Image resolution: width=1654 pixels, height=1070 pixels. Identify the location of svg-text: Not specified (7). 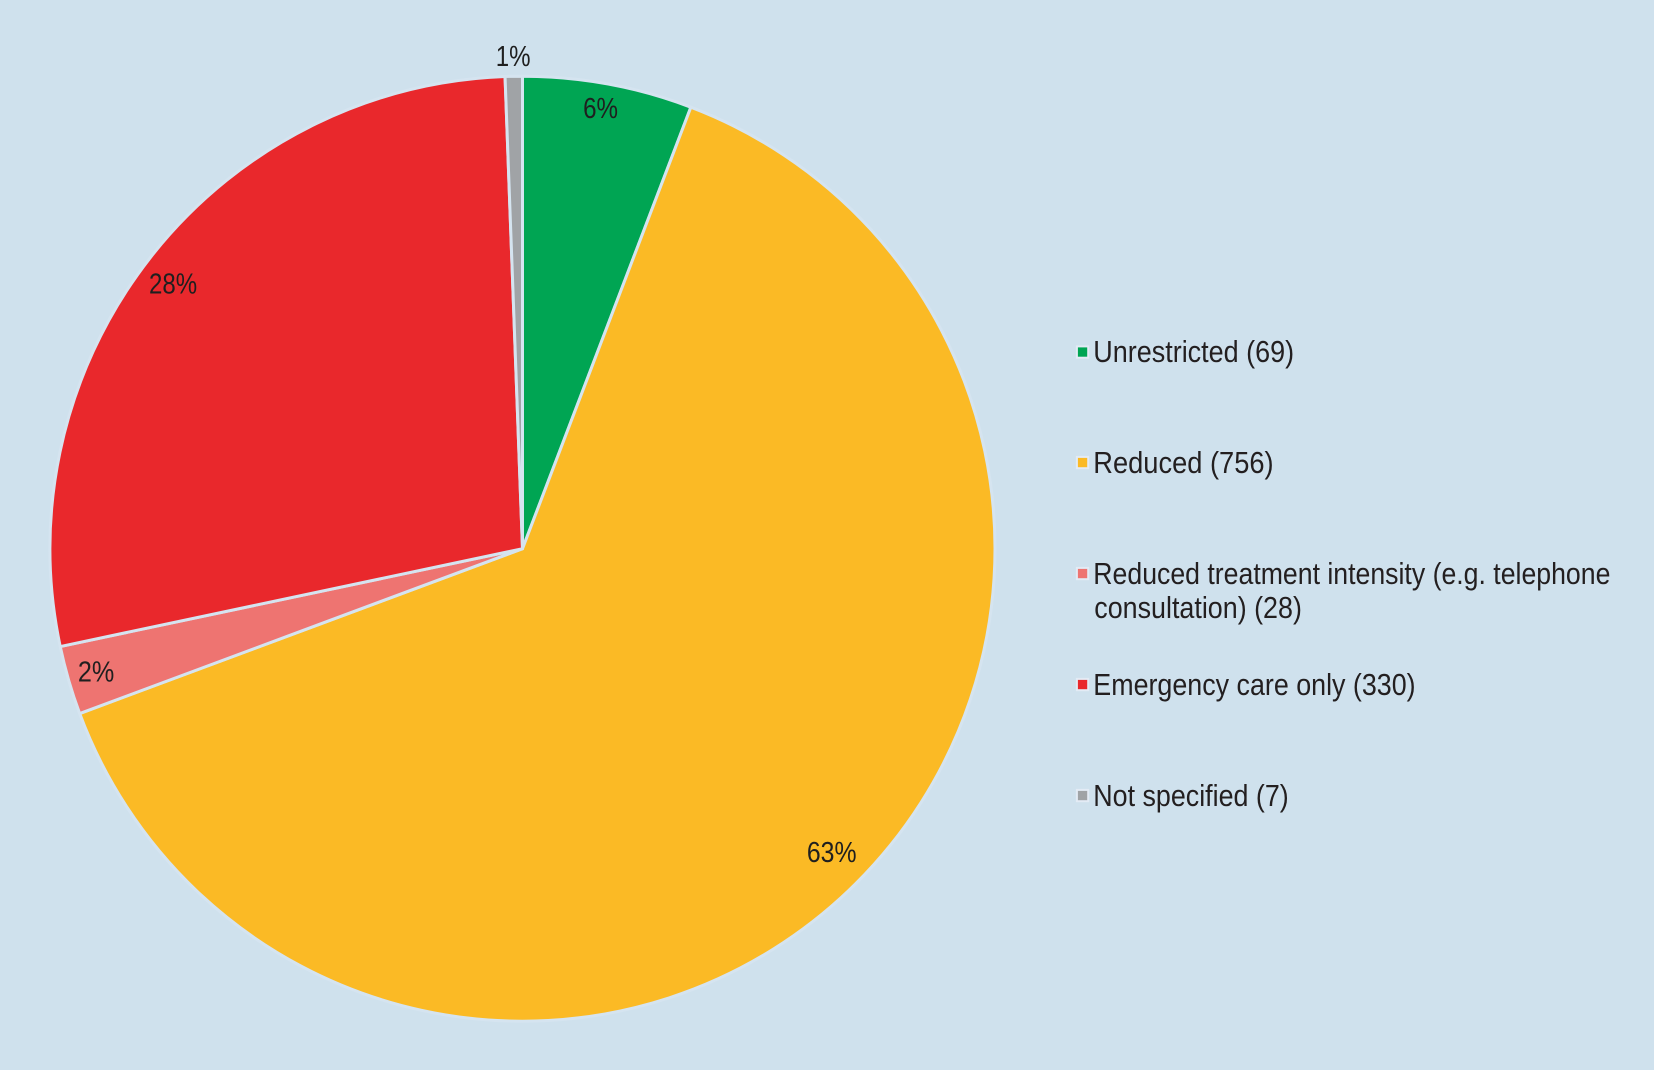
(1190, 796).